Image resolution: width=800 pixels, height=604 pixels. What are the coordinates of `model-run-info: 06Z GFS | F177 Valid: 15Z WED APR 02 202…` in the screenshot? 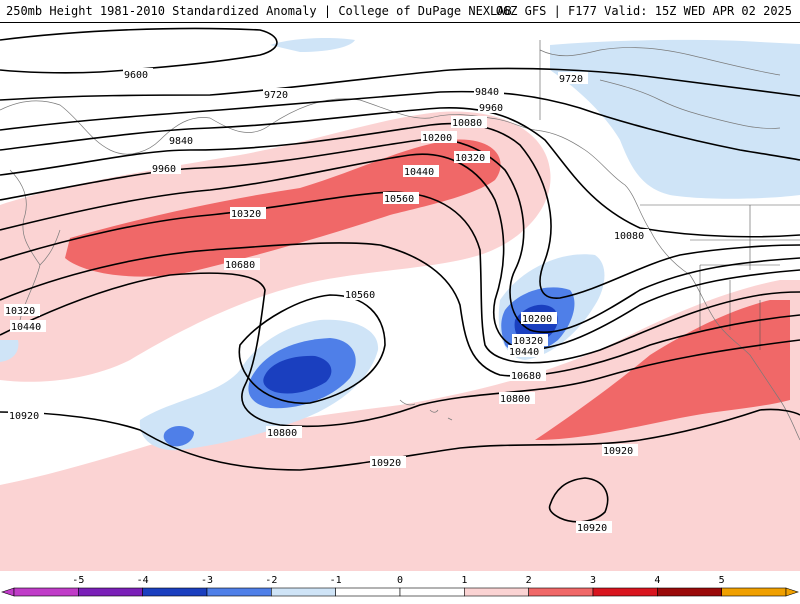 It's located at (643, 11).